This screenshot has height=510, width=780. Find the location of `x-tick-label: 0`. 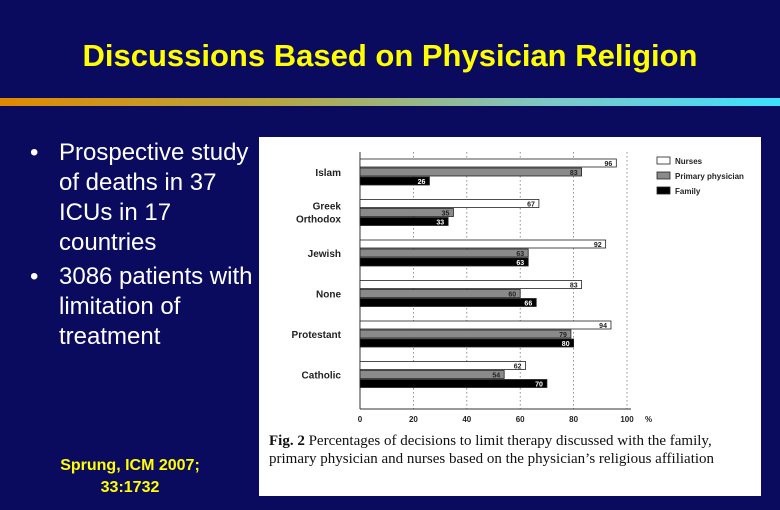

x-tick-label: 0 is located at coordinates (360, 419).